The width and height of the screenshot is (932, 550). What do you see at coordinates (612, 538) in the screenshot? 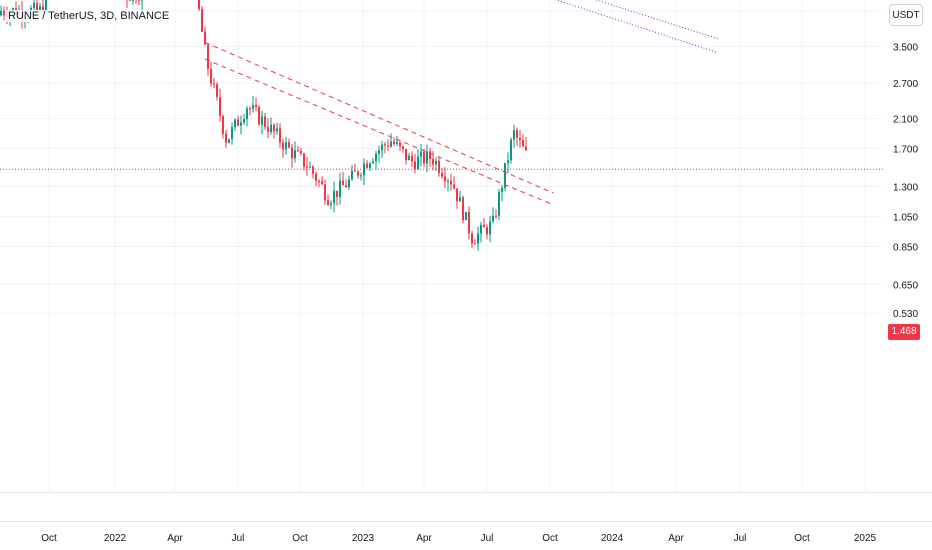
I see `x-tick-label: 2024` at bounding box center [612, 538].